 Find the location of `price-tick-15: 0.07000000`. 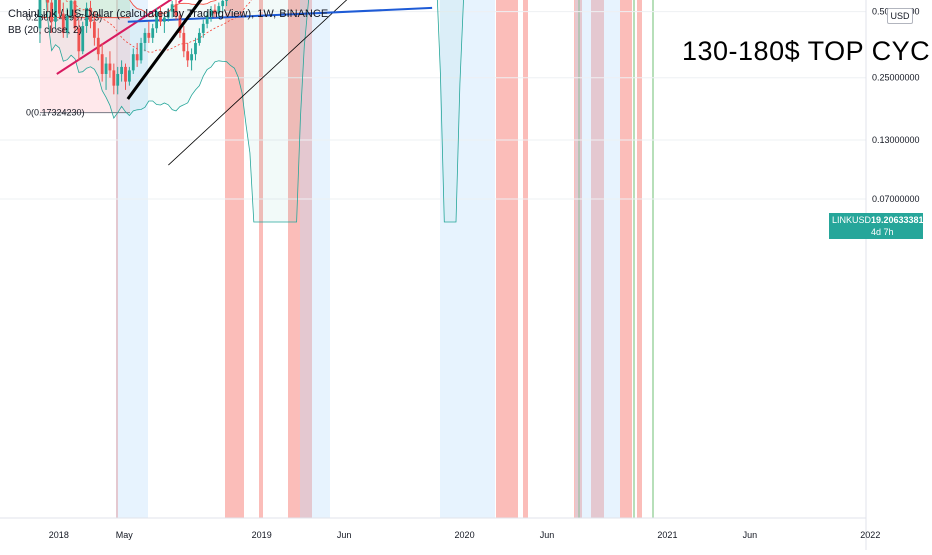

price-tick-15: 0.07000000 is located at coordinates (896, 199).